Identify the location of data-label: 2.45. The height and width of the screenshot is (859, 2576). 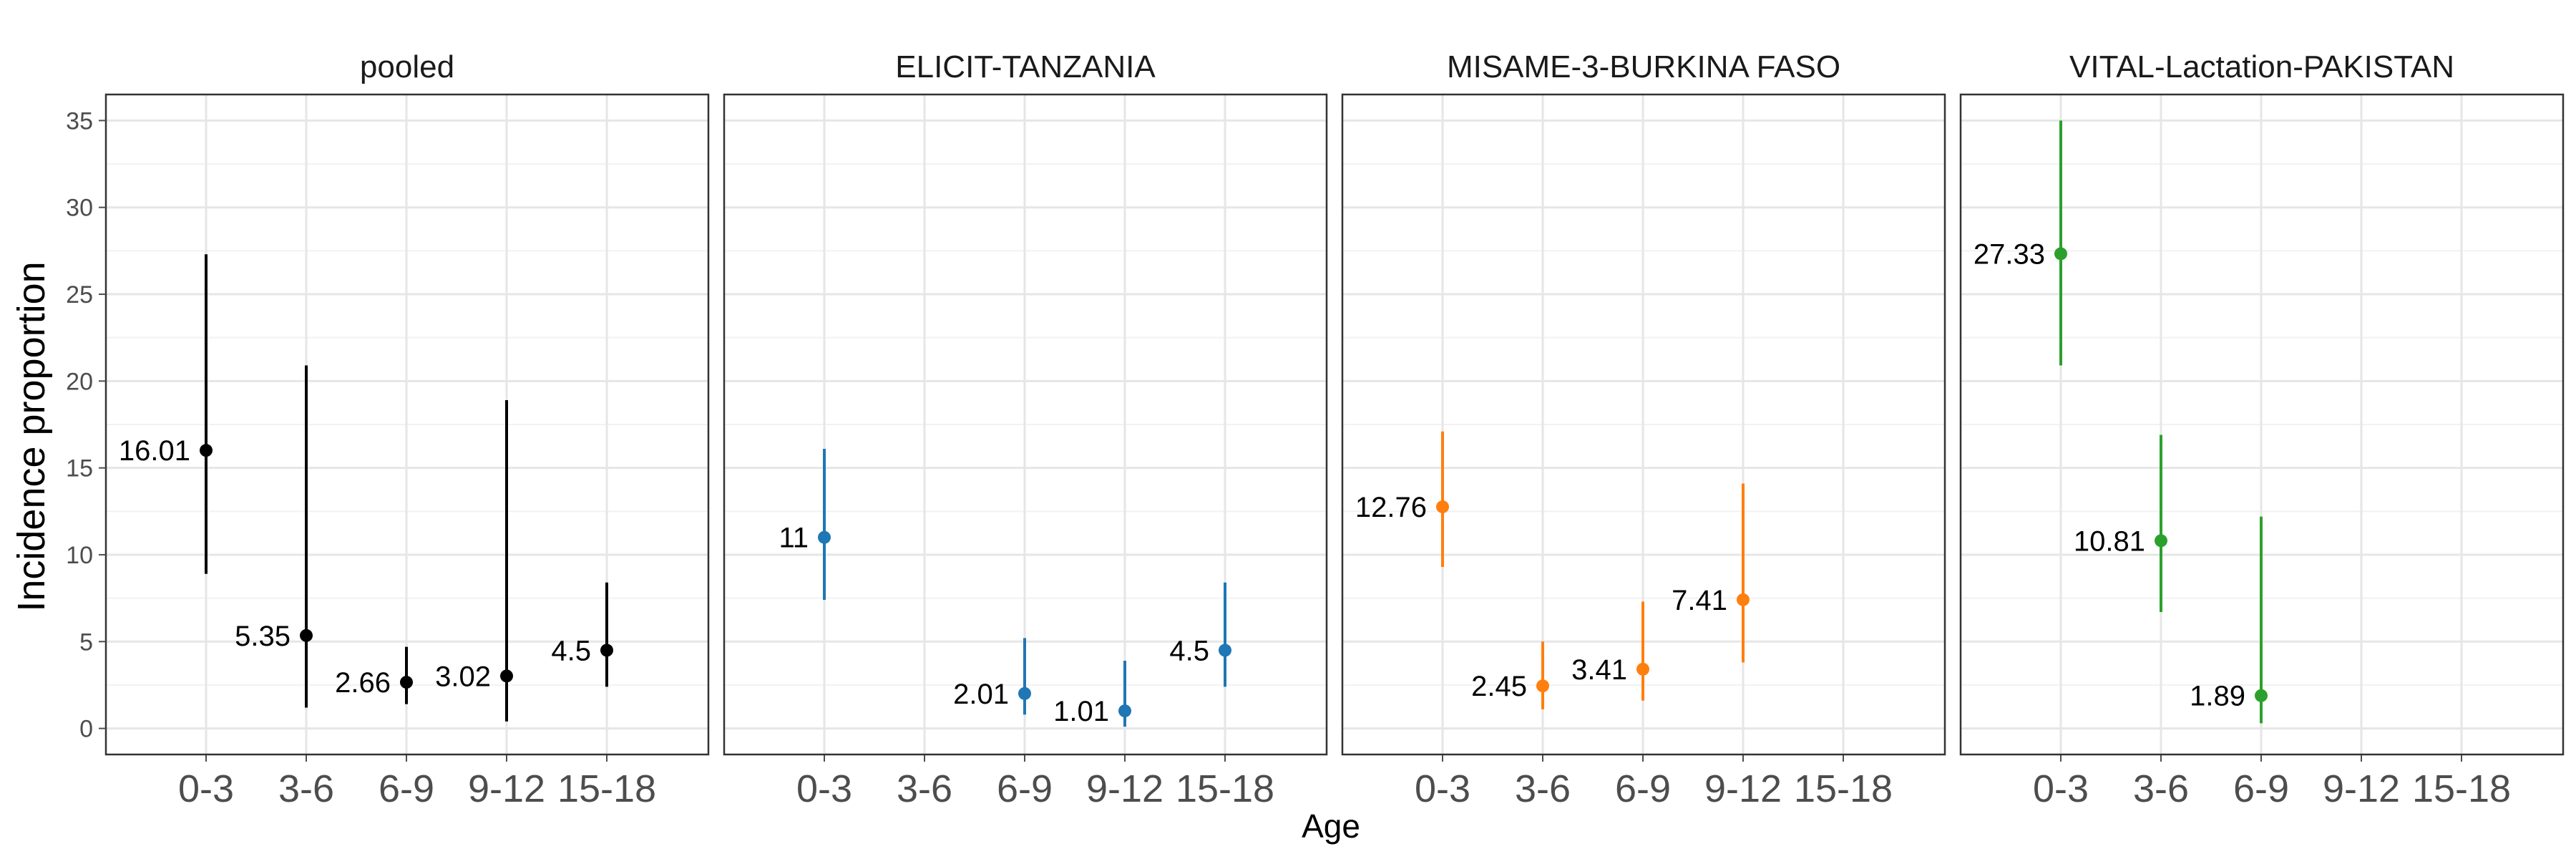
(1499, 686).